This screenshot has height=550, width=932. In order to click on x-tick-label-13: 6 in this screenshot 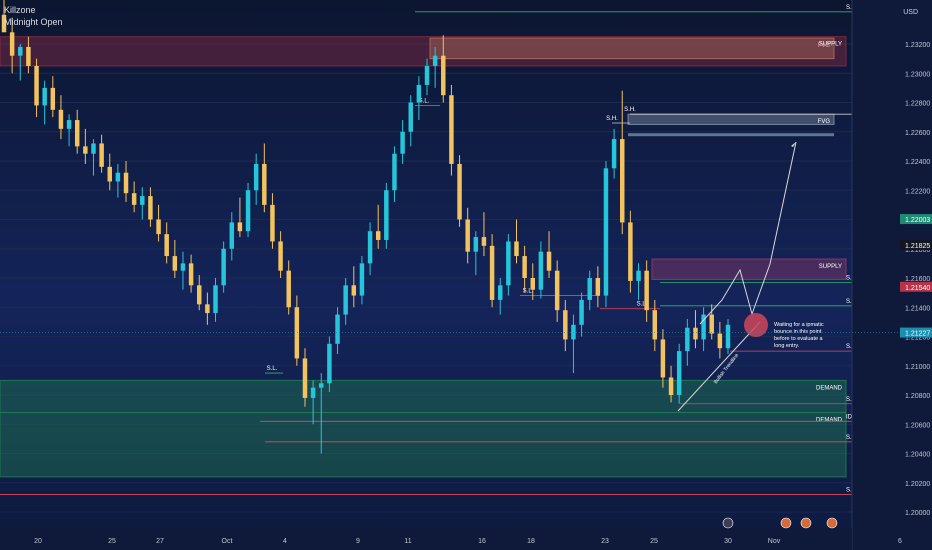, I will do `click(900, 541)`.